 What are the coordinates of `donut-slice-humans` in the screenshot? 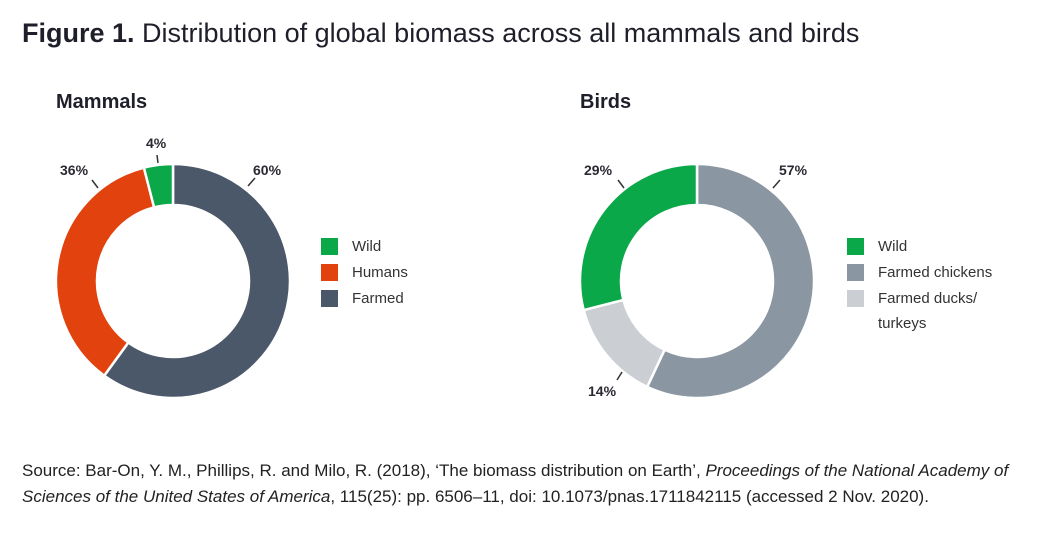 It's located at (105, 272).